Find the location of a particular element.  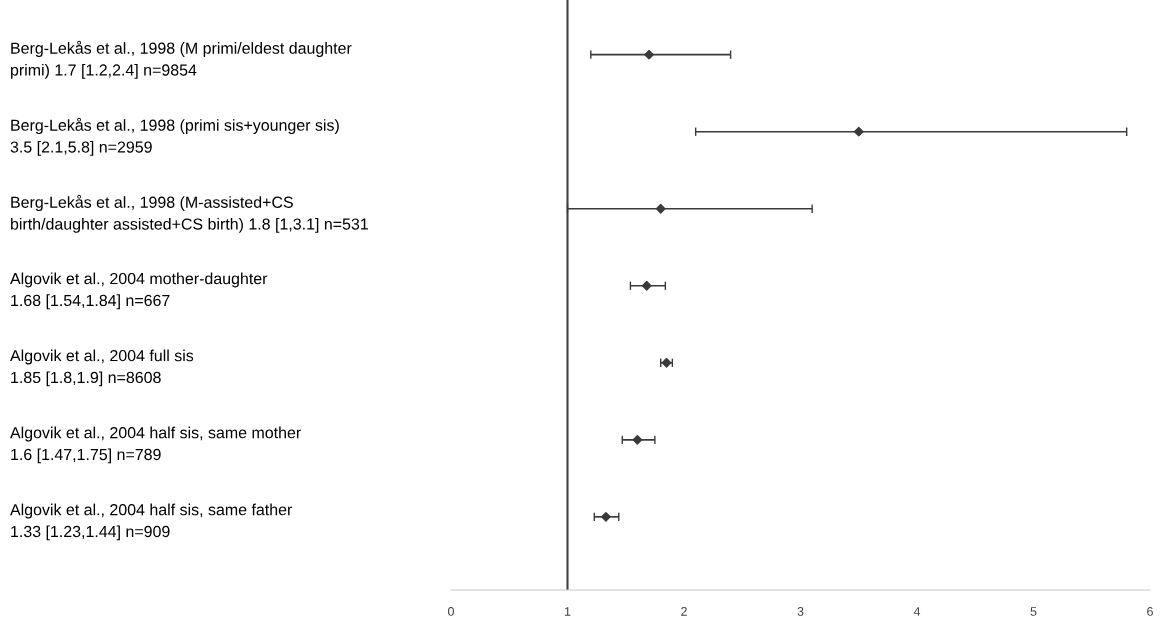

y-tick-label: Algovik et al., 2004 half sis, same father 1.33 [1.23,1.44] n=909 is located at coordinates (151, 522).